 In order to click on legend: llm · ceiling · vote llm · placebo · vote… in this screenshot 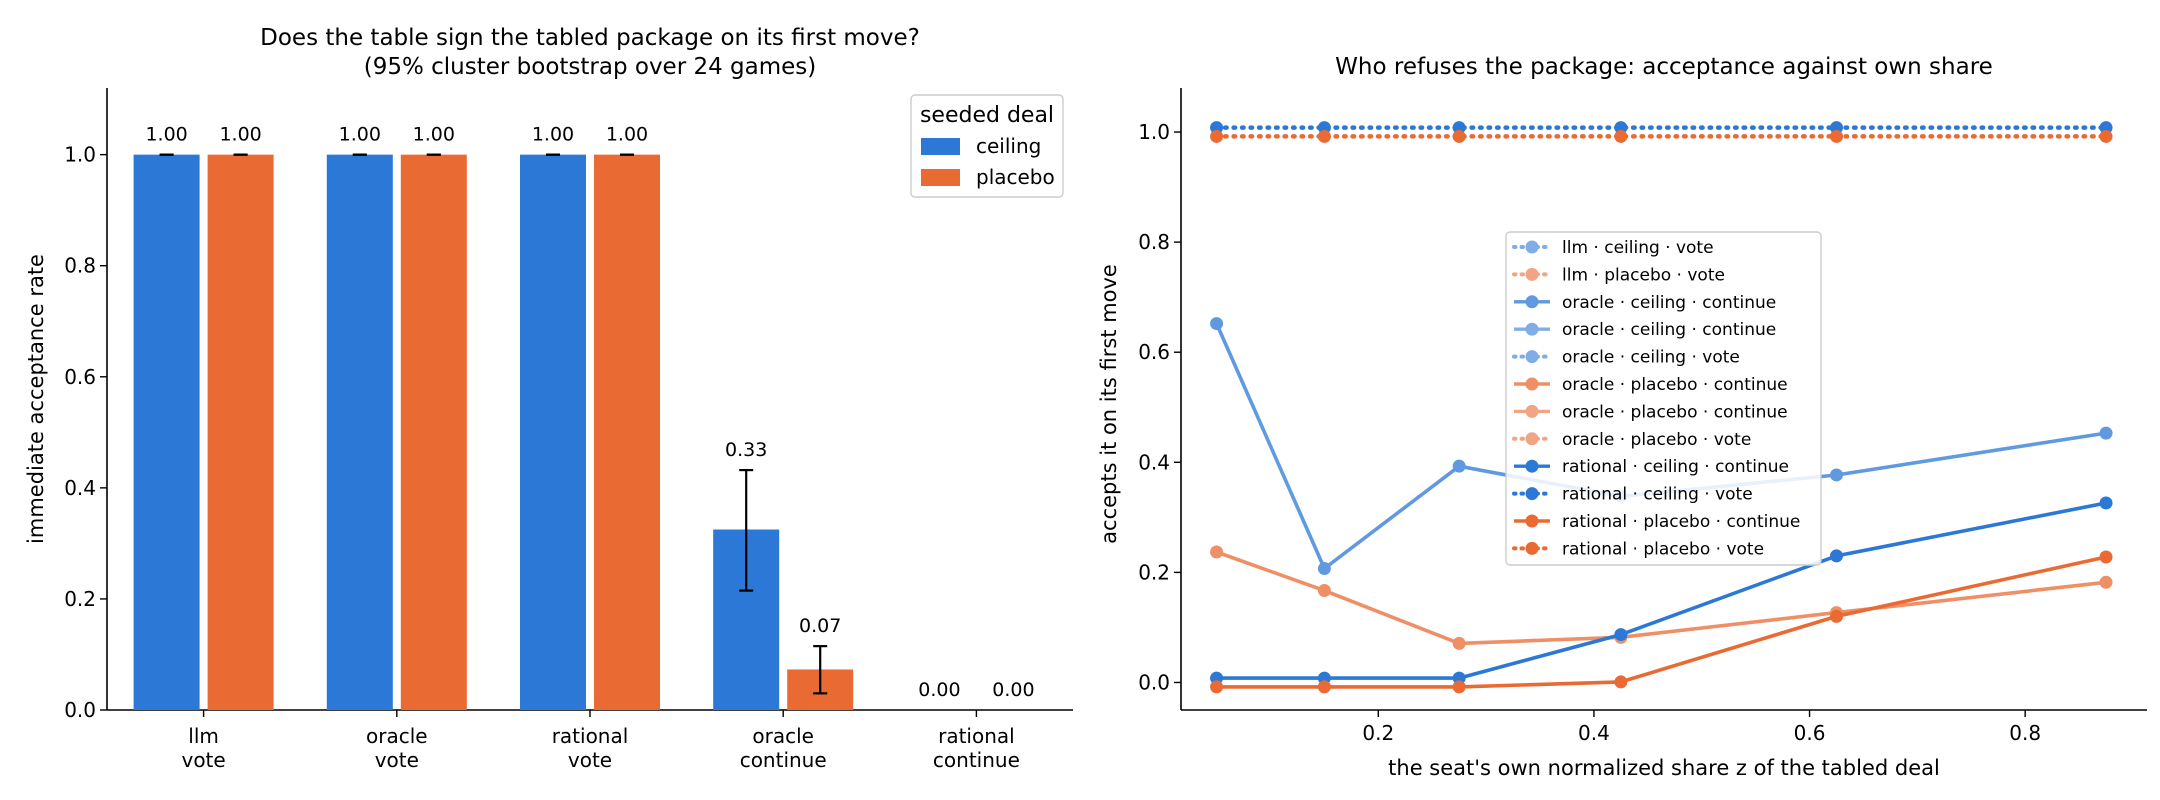, I will do `click(1663, 398)`.